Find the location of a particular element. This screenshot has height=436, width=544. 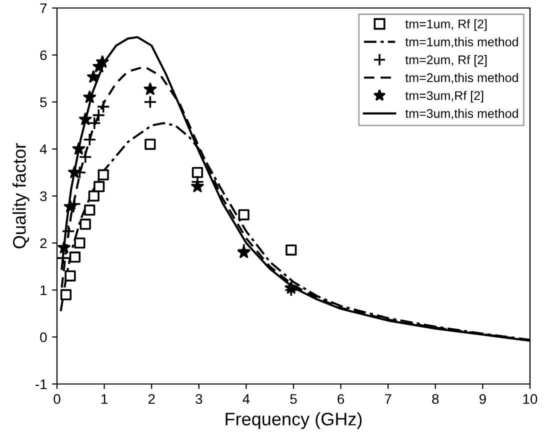

y-tick-label: 3 is located at coordinates (43, 196).